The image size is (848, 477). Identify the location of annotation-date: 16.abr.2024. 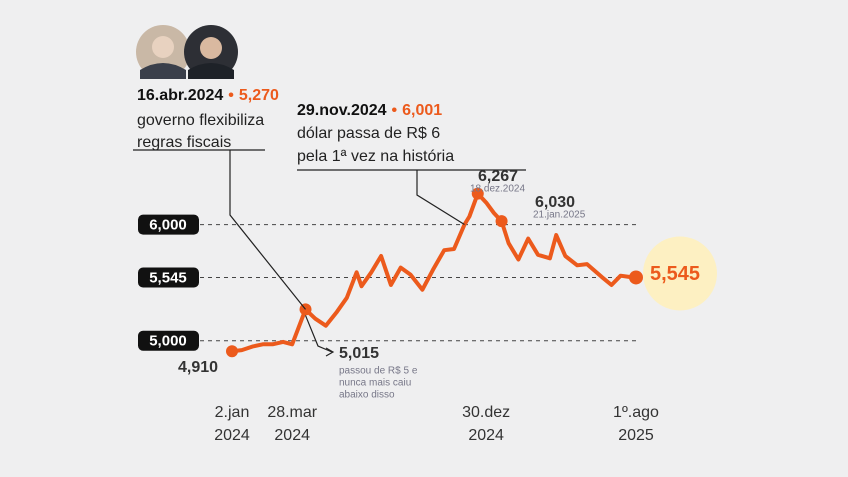
(180, 95).